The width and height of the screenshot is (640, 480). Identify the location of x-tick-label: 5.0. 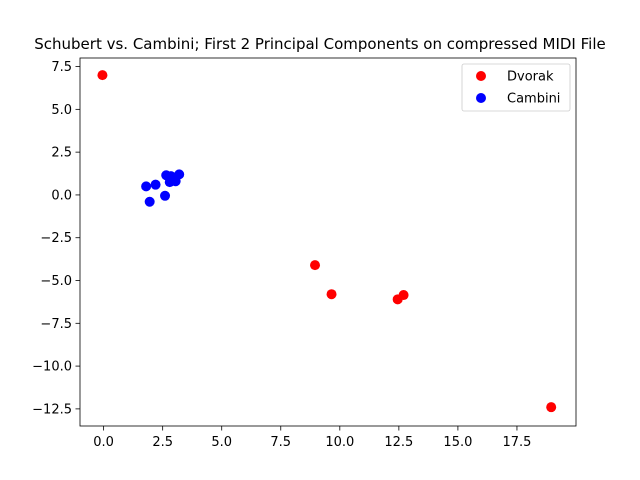
(221, 442).